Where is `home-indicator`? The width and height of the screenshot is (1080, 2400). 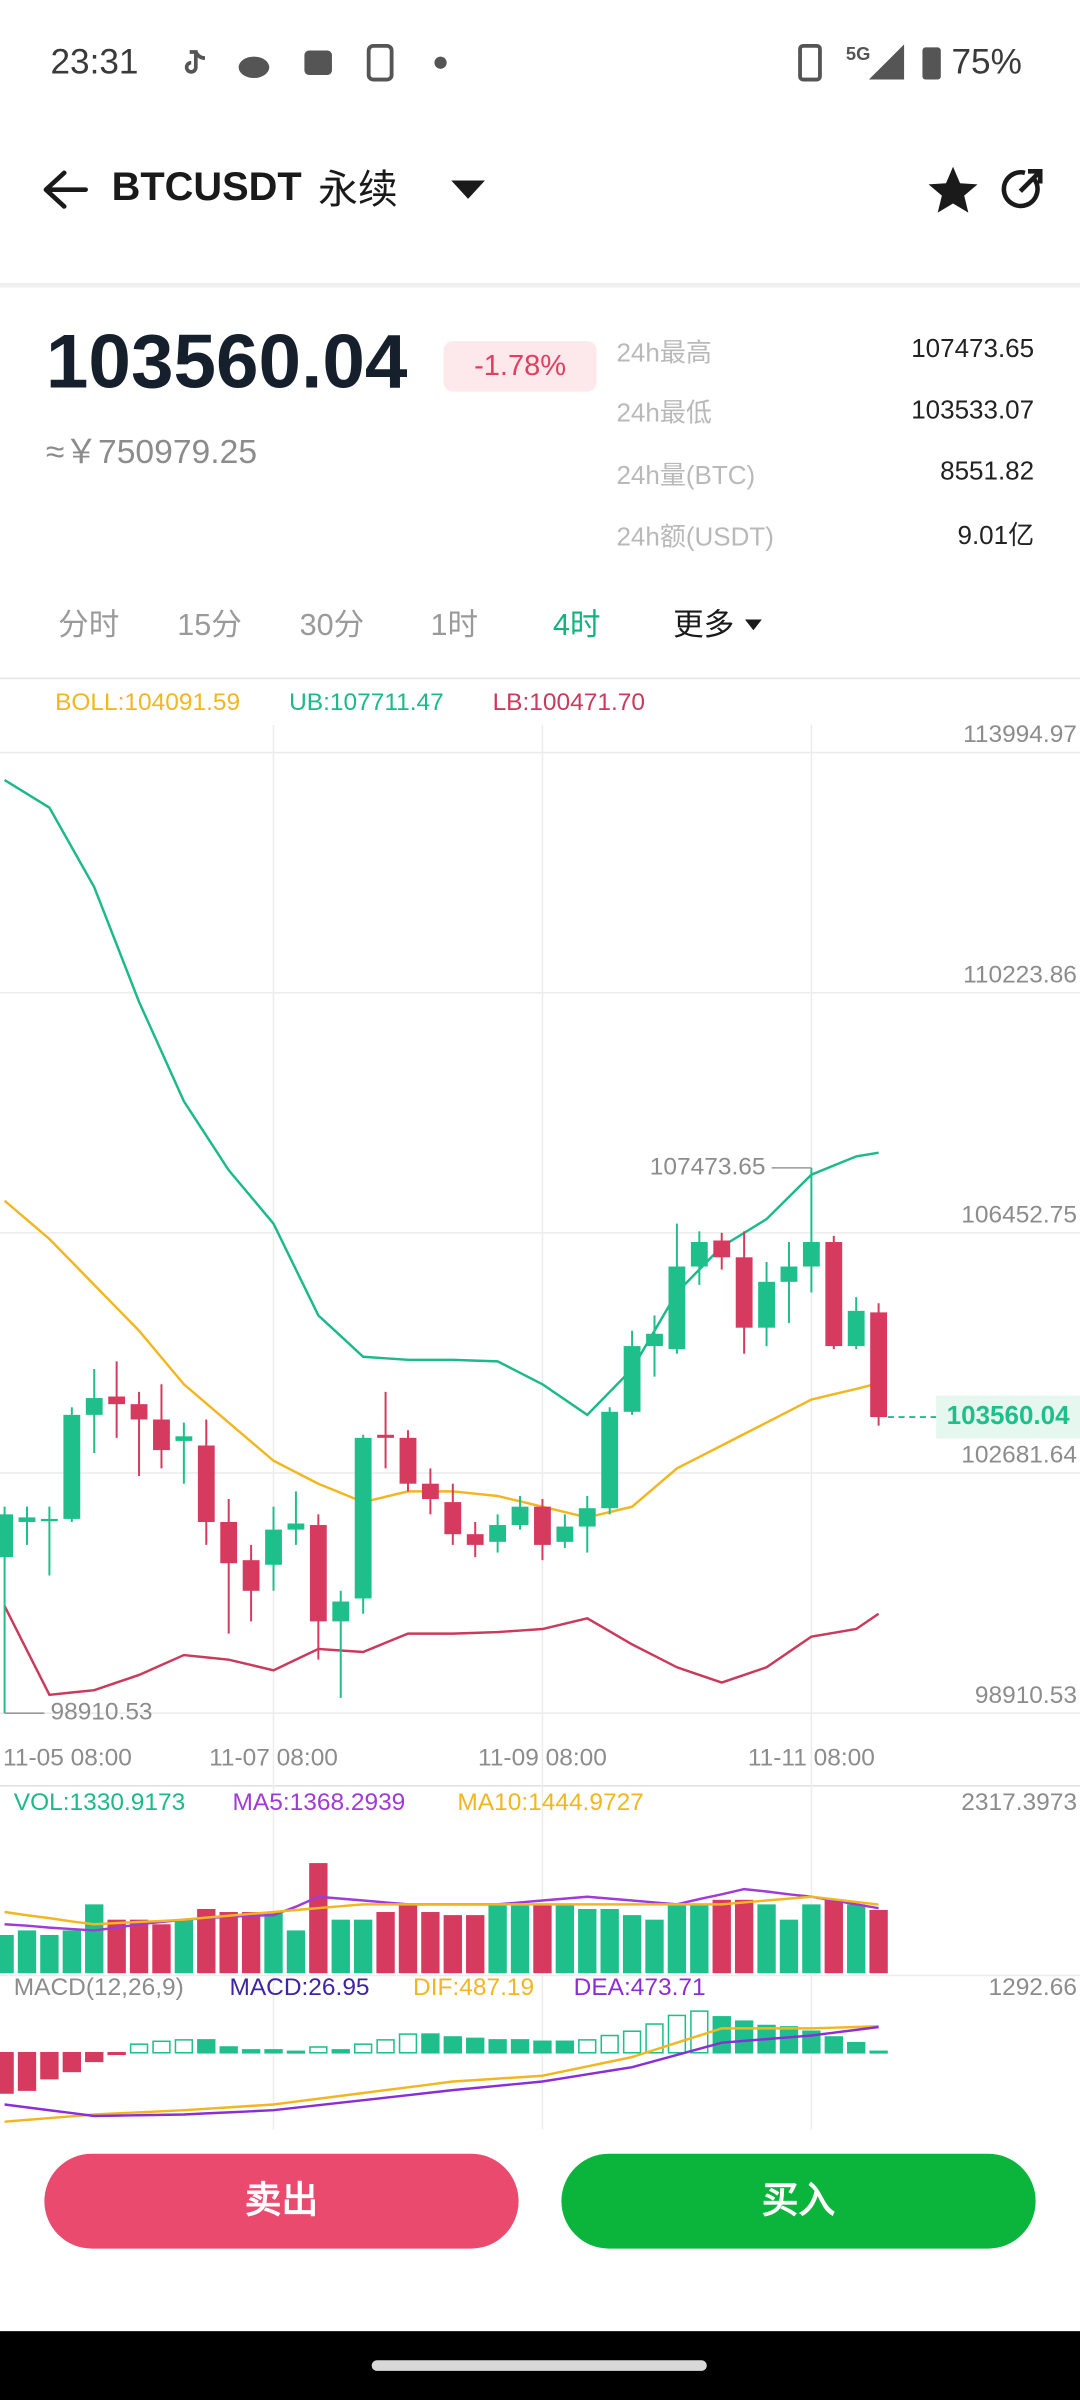
home-indicator is located at coordinates (539, 2365).